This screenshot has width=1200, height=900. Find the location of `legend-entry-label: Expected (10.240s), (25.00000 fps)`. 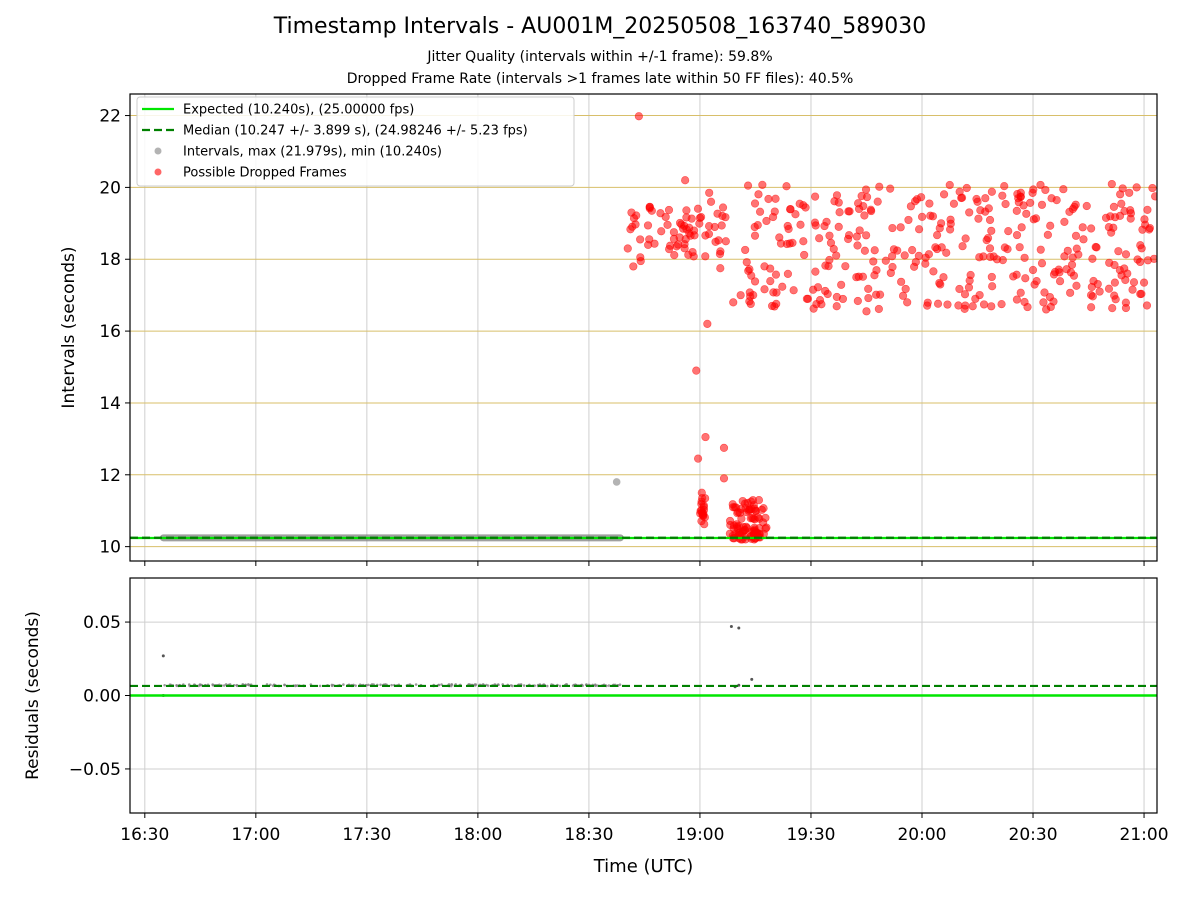

legend-entry-label: Expected (10.240s), (25.00000 fps) is located at coordinates (298, 110).